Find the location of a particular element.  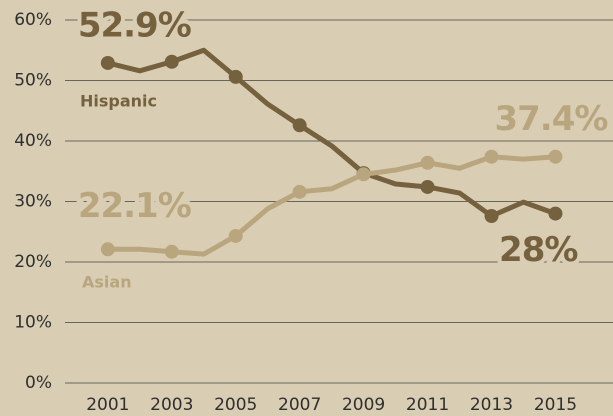

y-tick-label: 30% is located at coordinates (33, 202).